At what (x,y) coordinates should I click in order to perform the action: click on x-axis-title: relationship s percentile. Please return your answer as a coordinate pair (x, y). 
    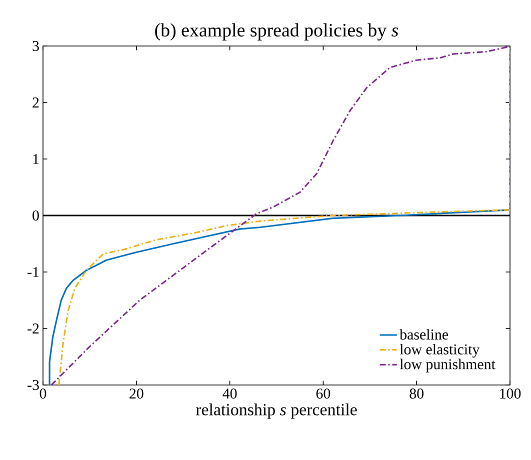
    Looking at the image, I should click on (276, 411).